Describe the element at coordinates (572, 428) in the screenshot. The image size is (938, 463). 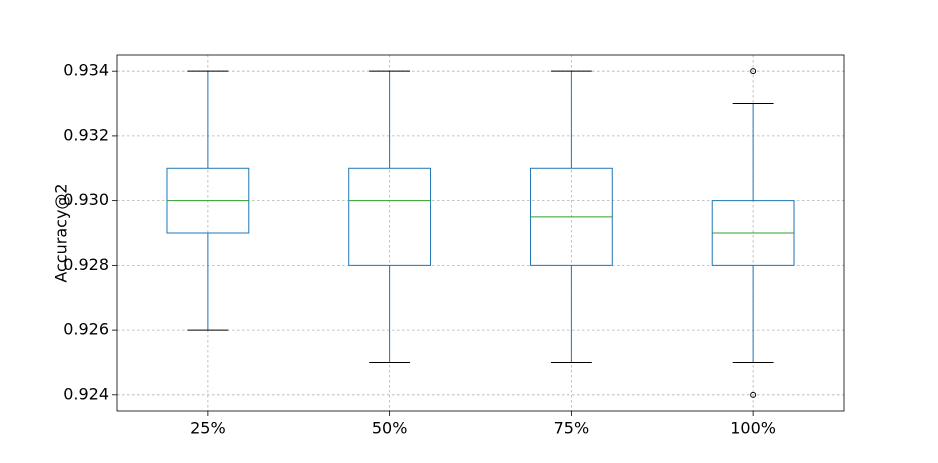
I see `x-tick-label: 75%` at that location.